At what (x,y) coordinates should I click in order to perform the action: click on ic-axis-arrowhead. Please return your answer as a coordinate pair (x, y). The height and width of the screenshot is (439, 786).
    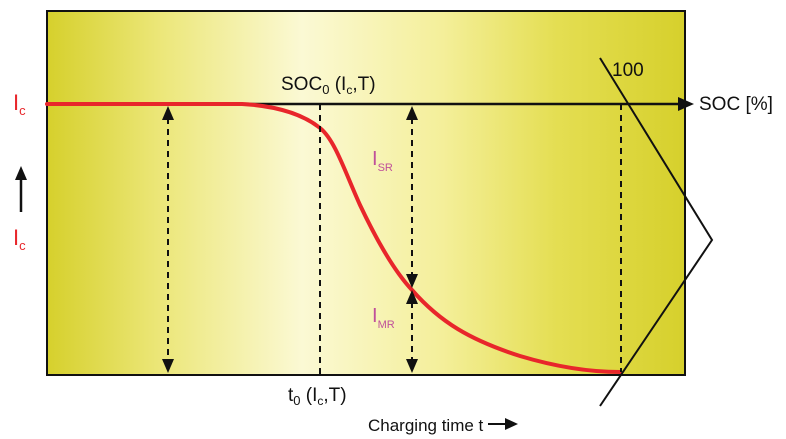
    Looking at the image, I should click on (21, 173).